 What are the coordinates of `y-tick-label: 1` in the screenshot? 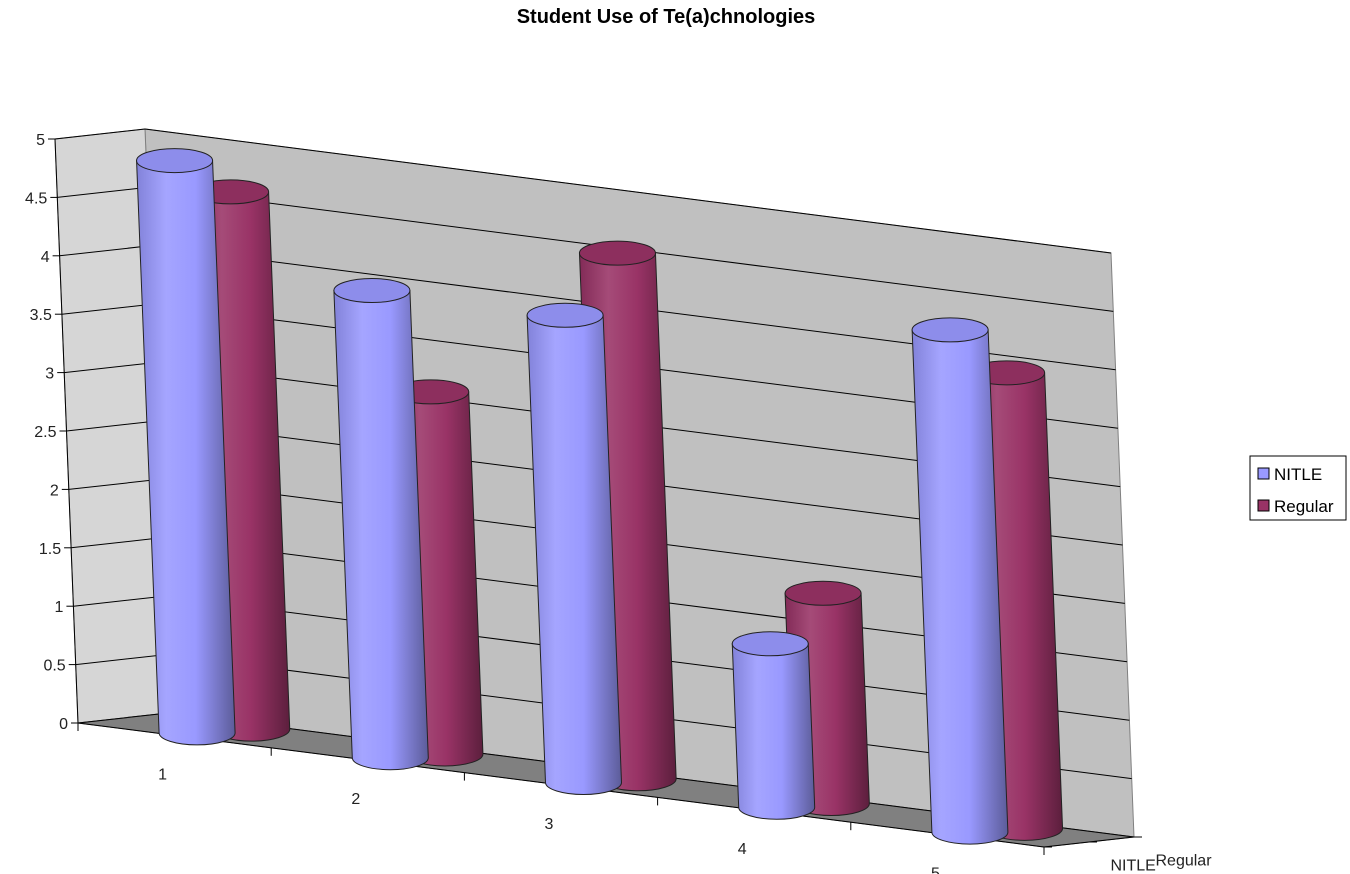 It's located at (58, 607).